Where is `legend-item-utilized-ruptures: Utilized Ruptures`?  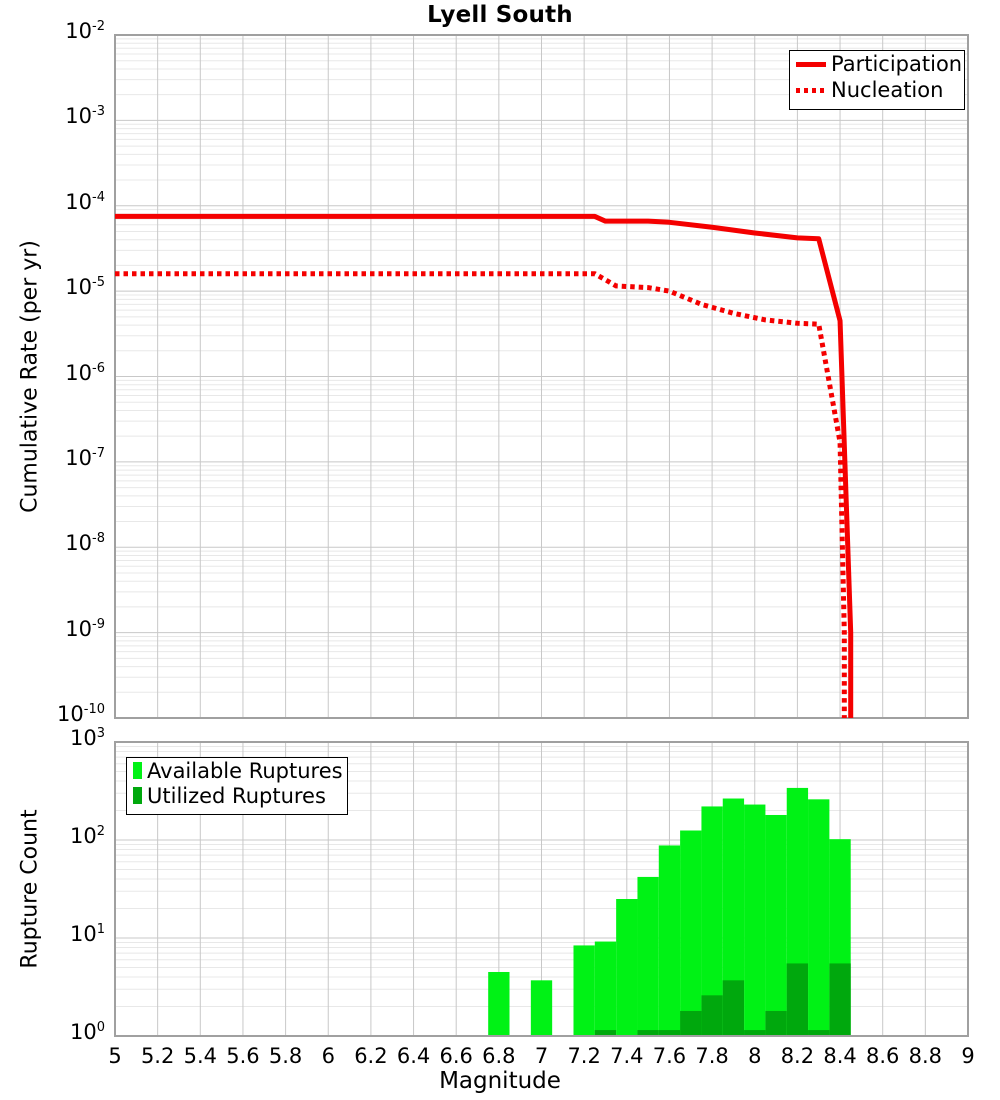 legend-item-utilized-ruptures: Utilized Ruptures is located at coordinates (237, 795).